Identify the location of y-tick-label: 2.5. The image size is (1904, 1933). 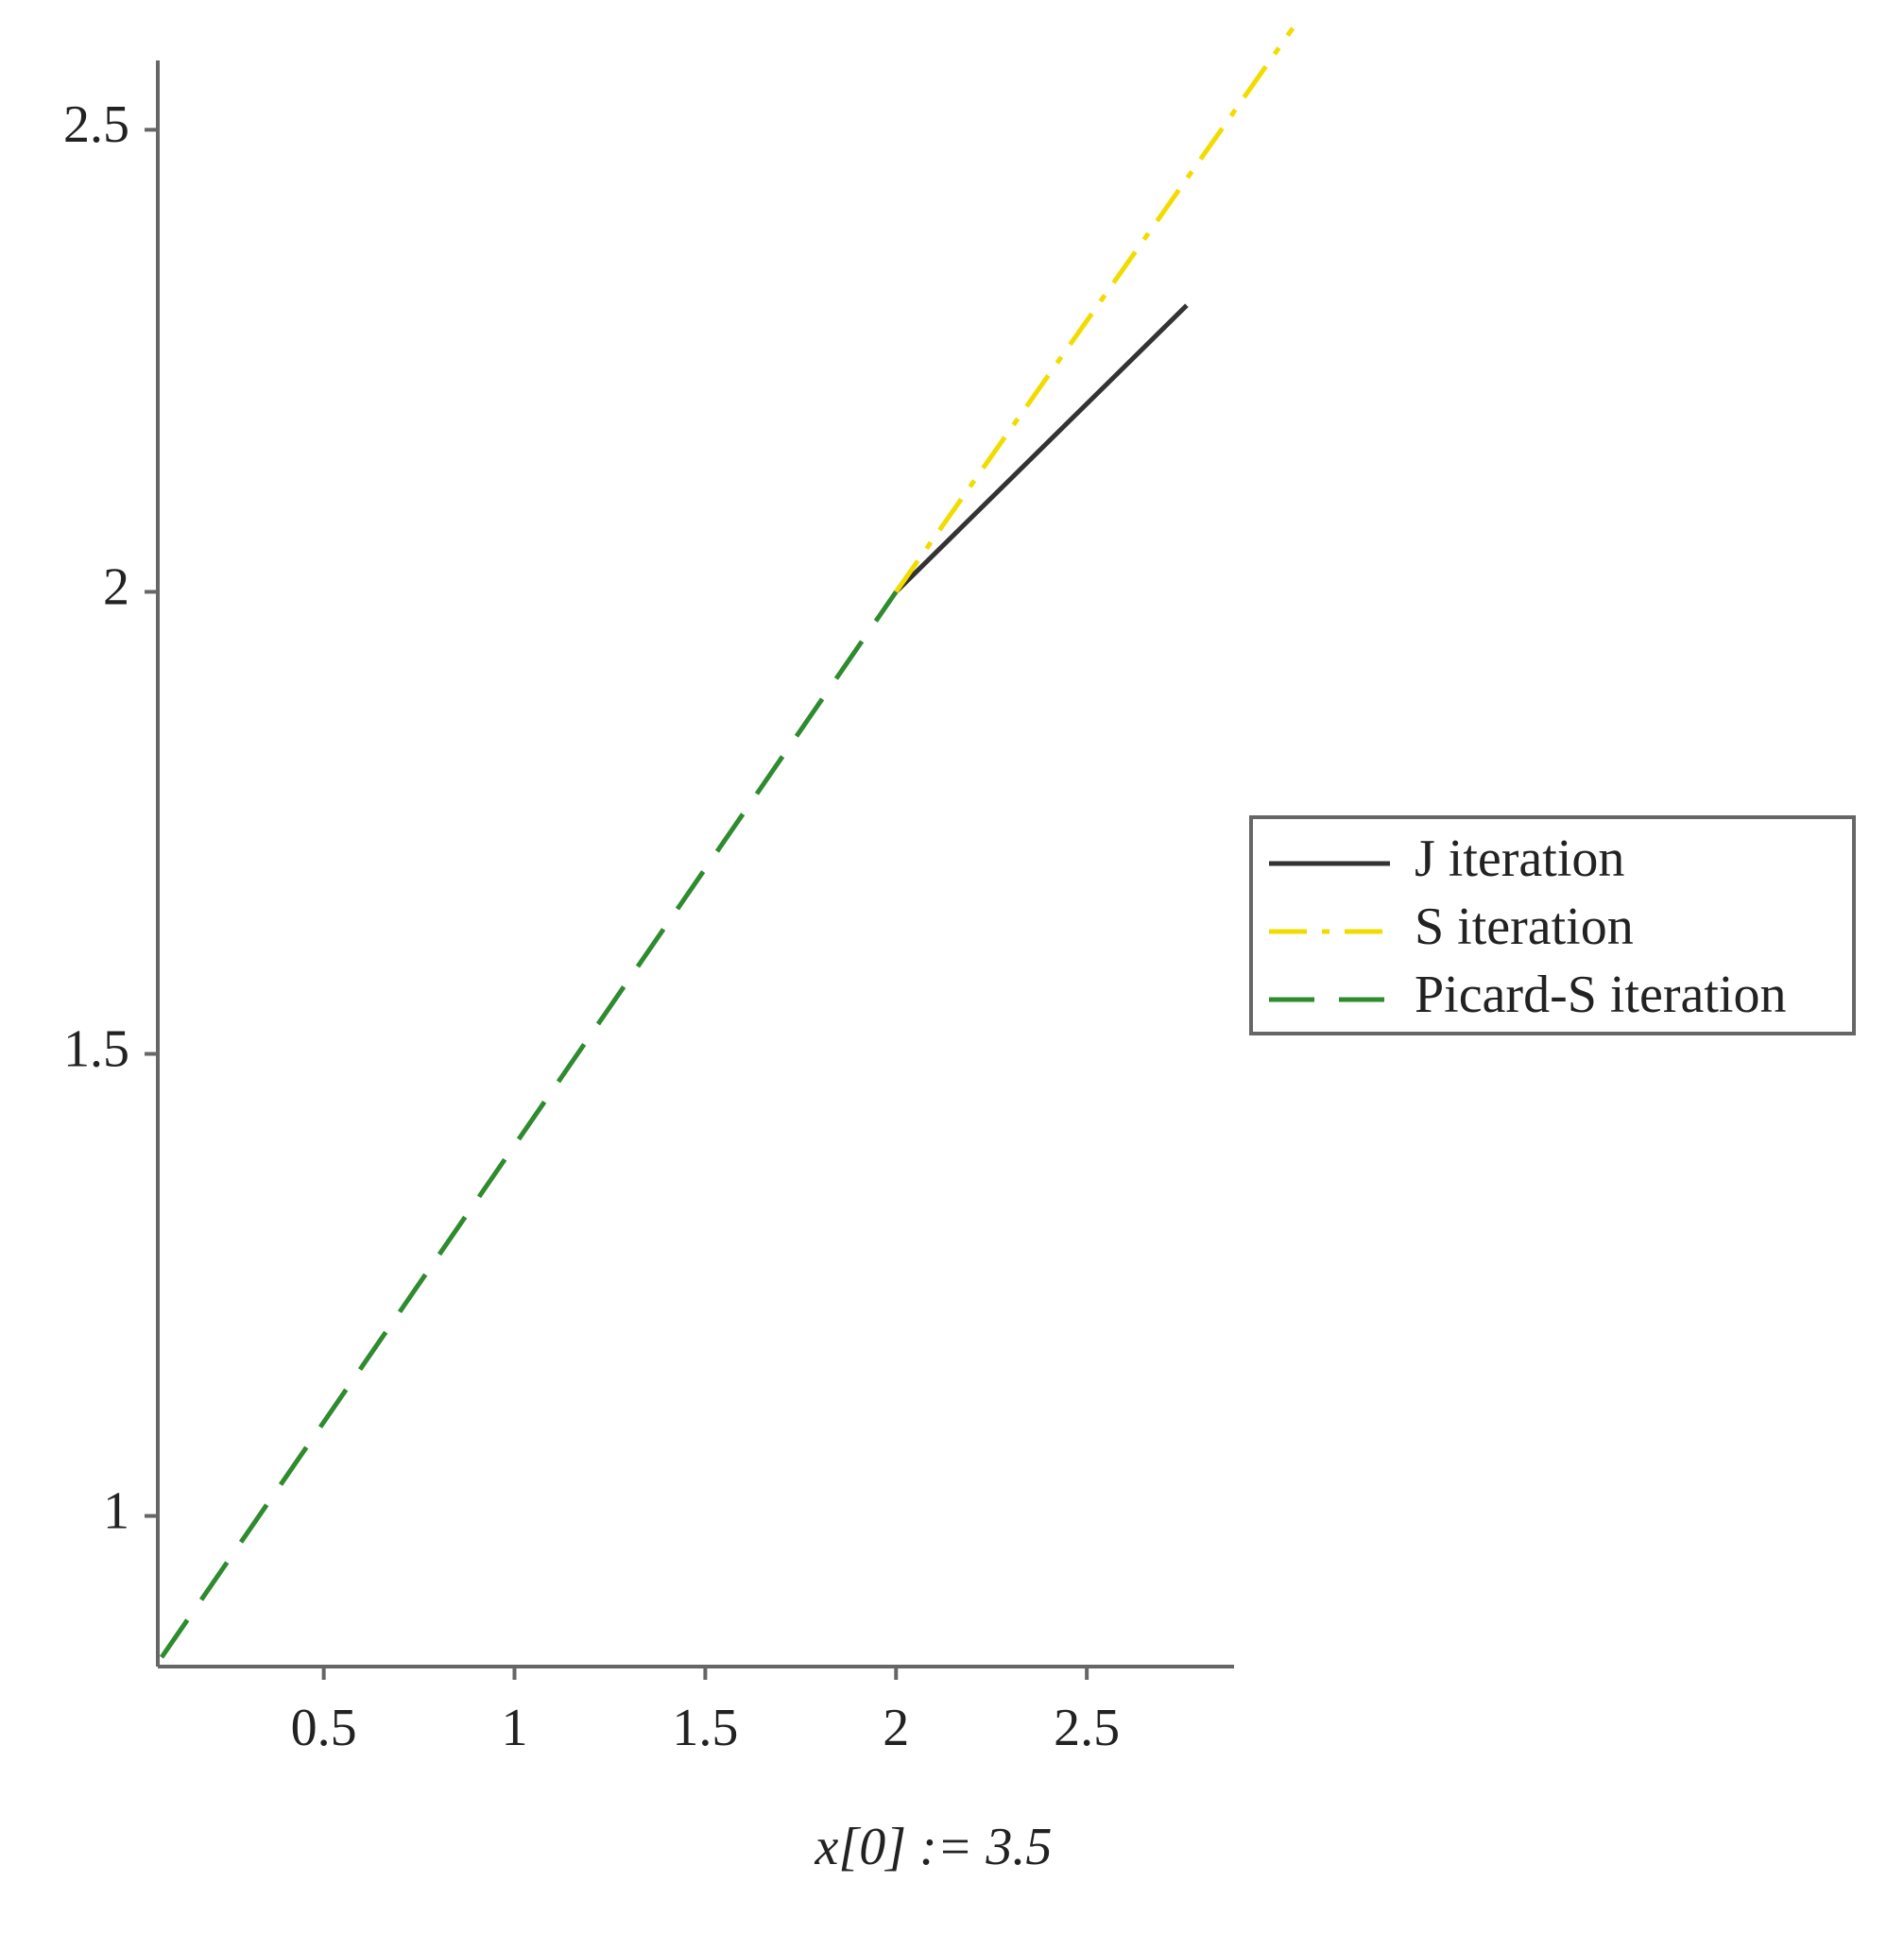
(96, 124).